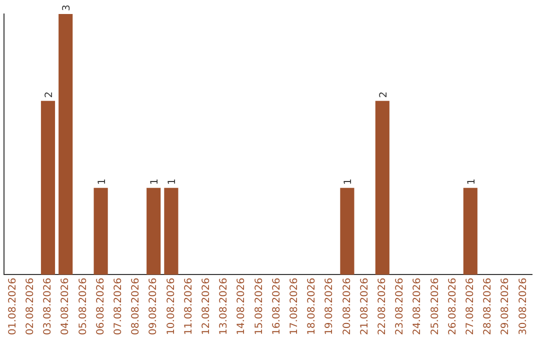  I want to click on data-label: 3, so click(67, 7).